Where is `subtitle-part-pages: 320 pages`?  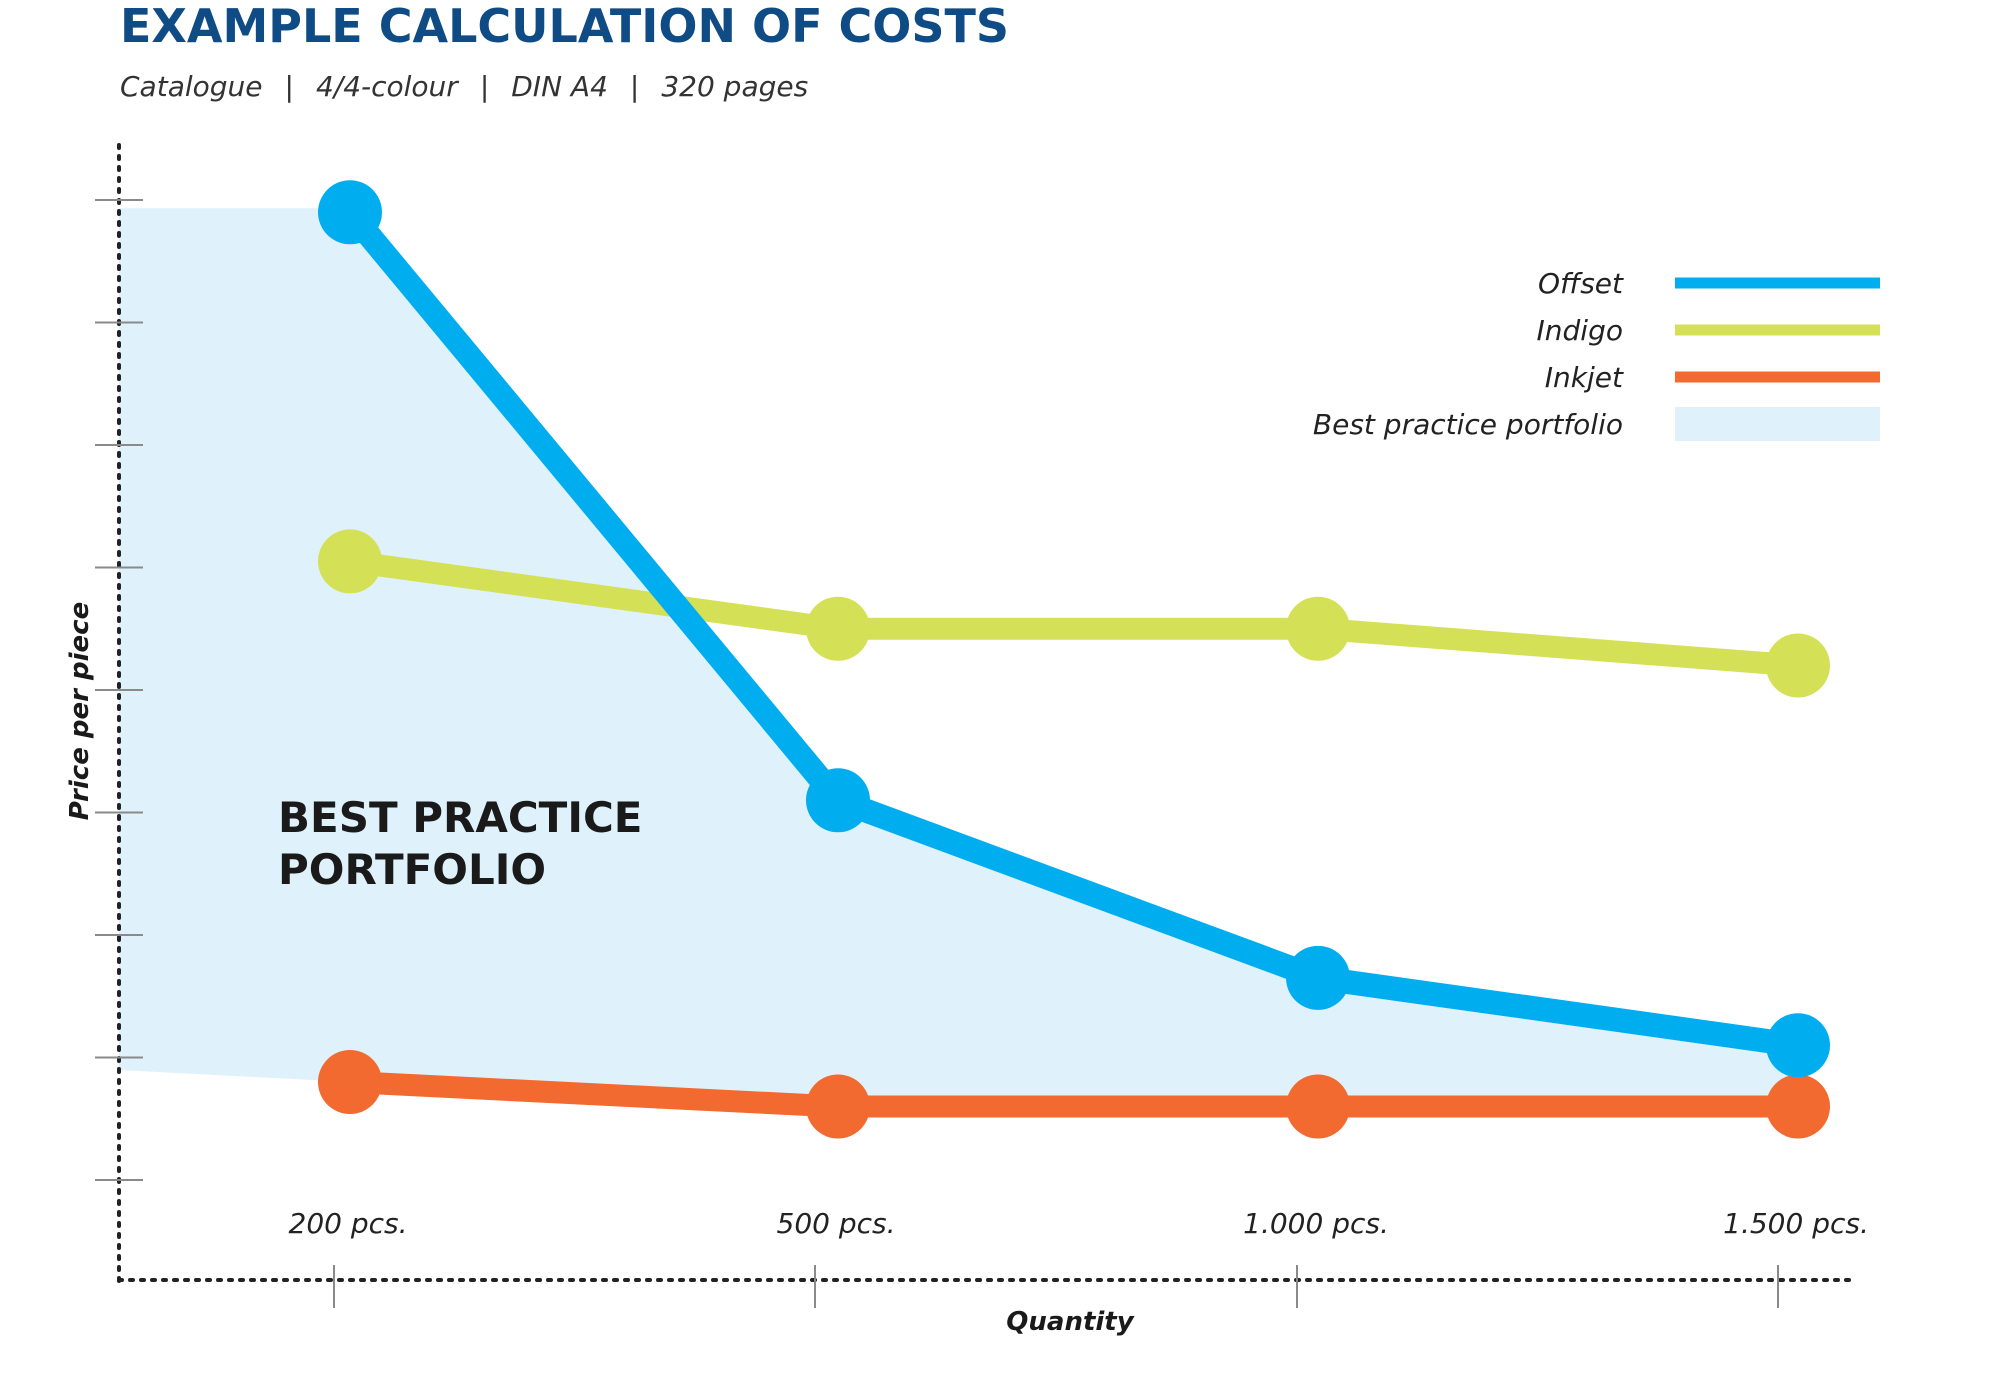
subtitle-part-pages: 320 pages is located at coordinates (734, 86).